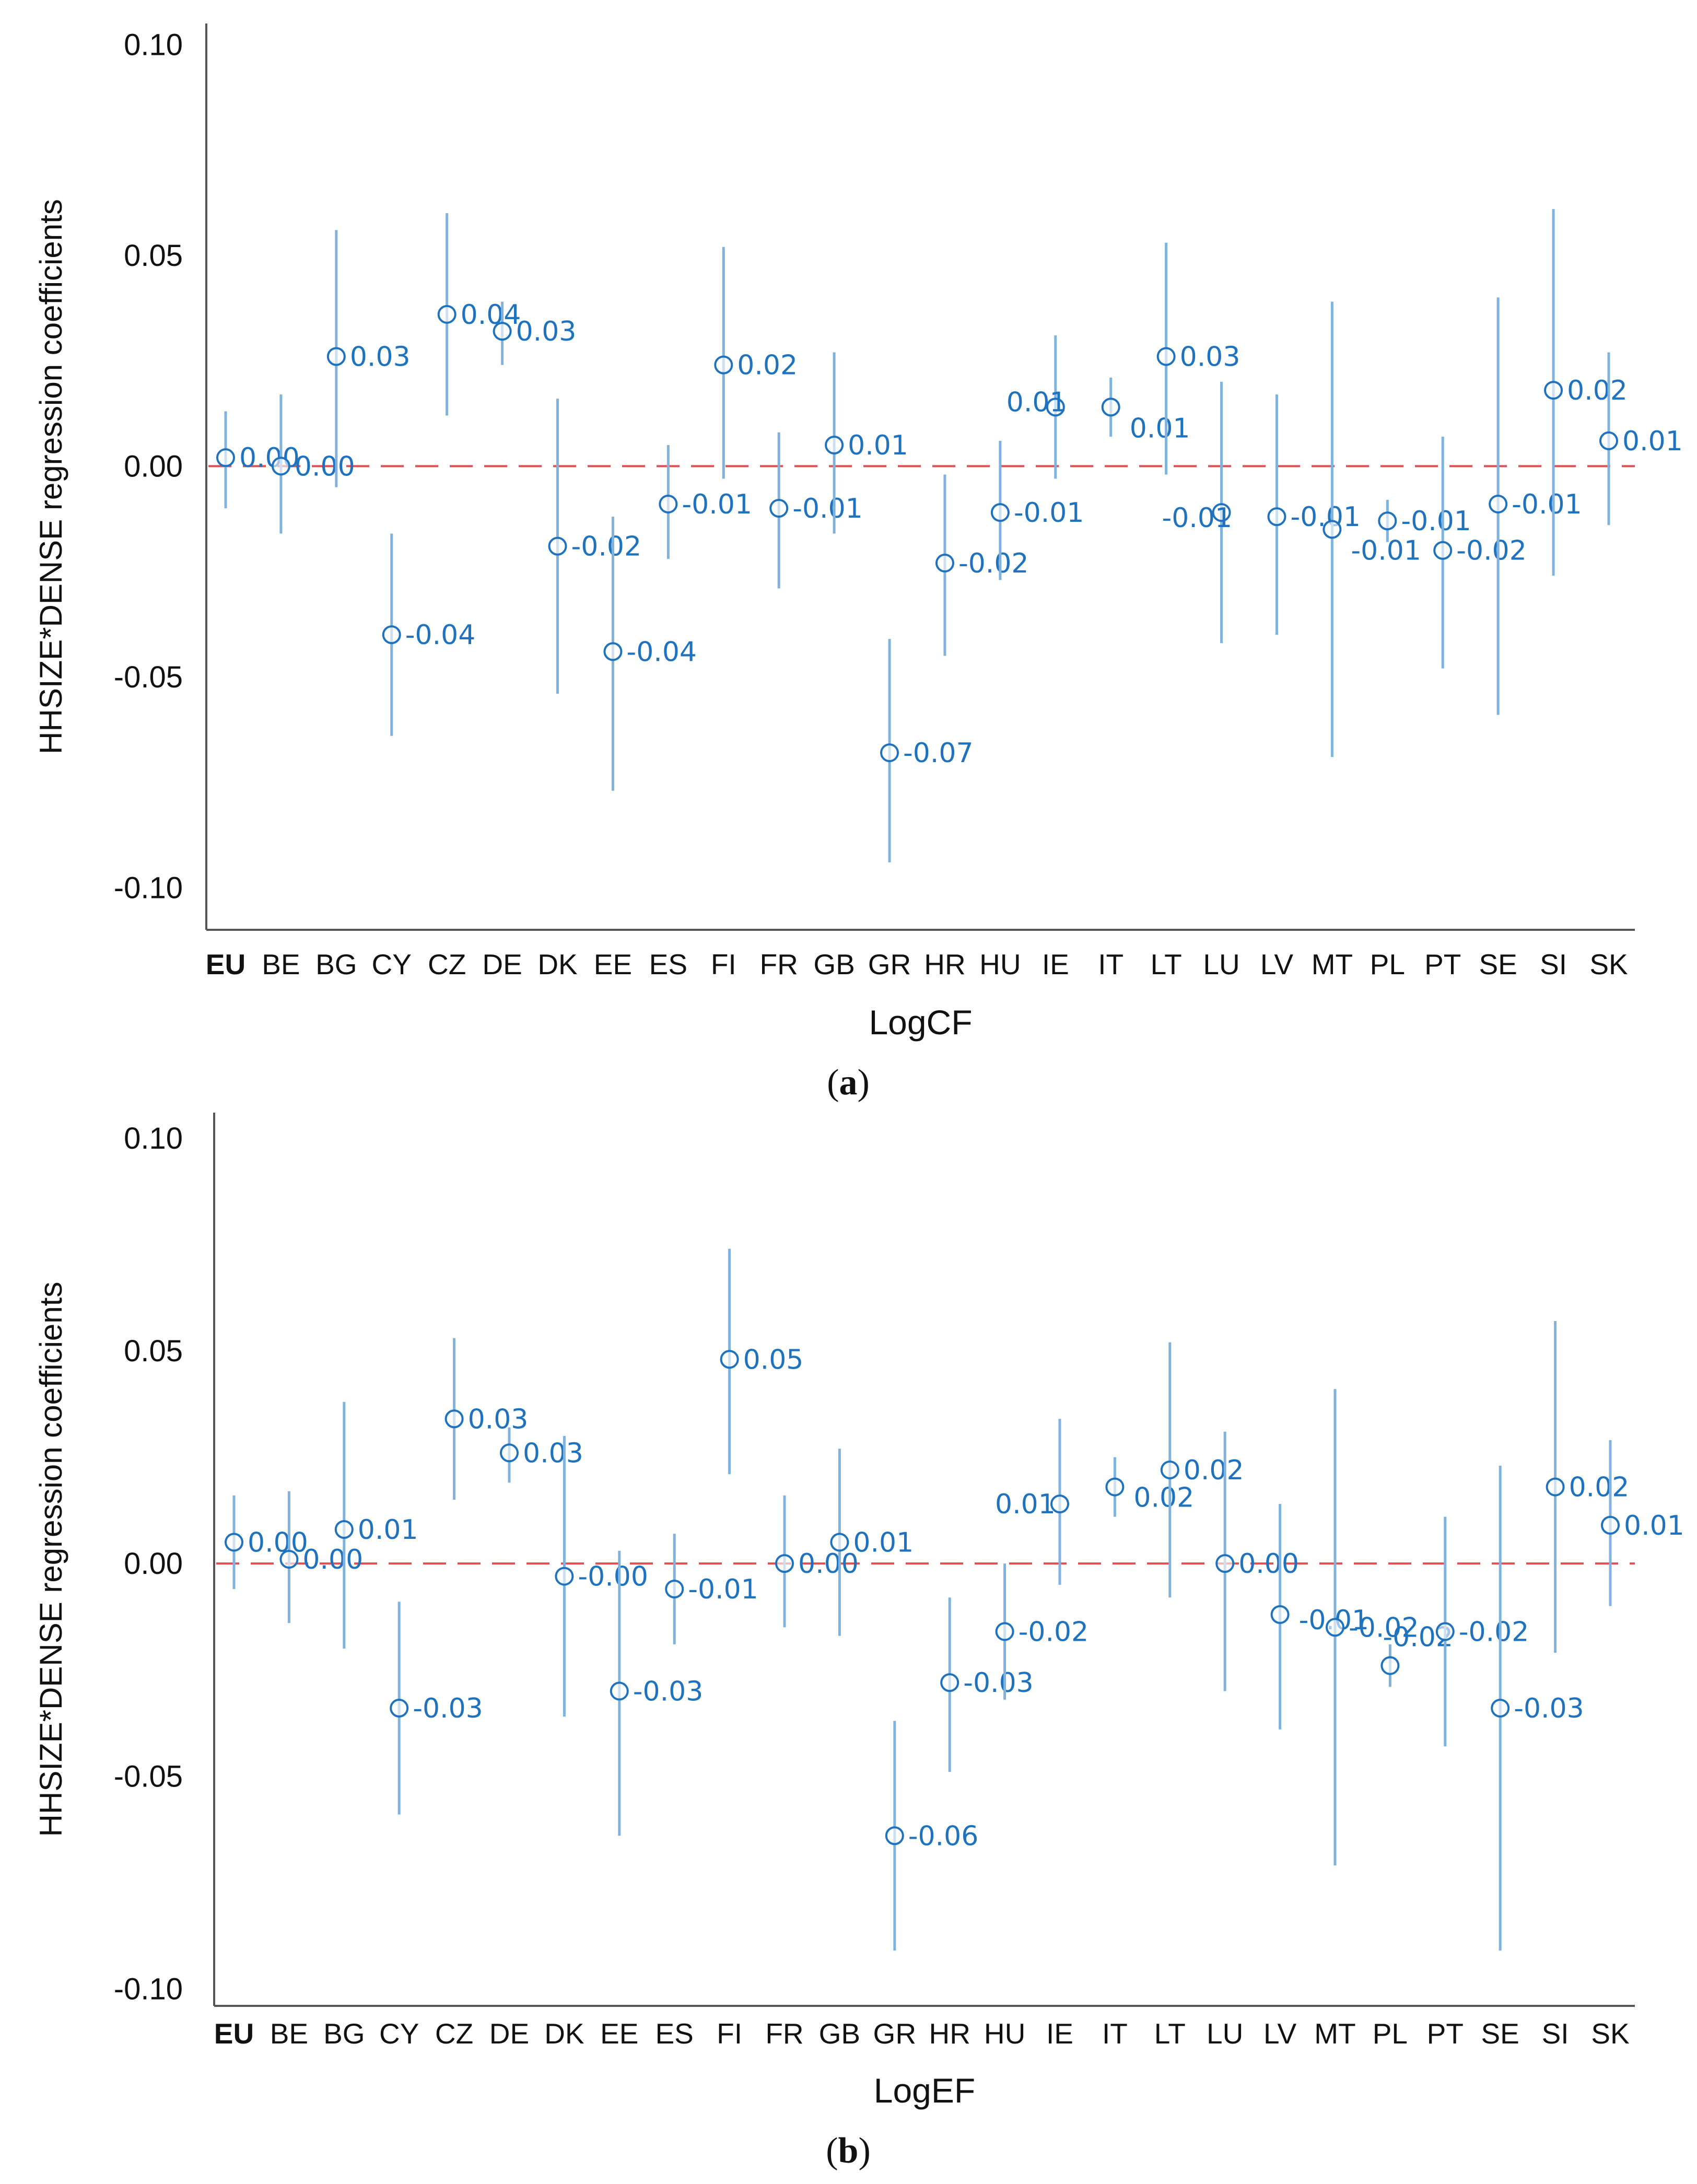  What do you see at coordinates (889, 964) in the screenshot?
I see `x-tick-label-GR: GR` at bounding box center [889, 964].